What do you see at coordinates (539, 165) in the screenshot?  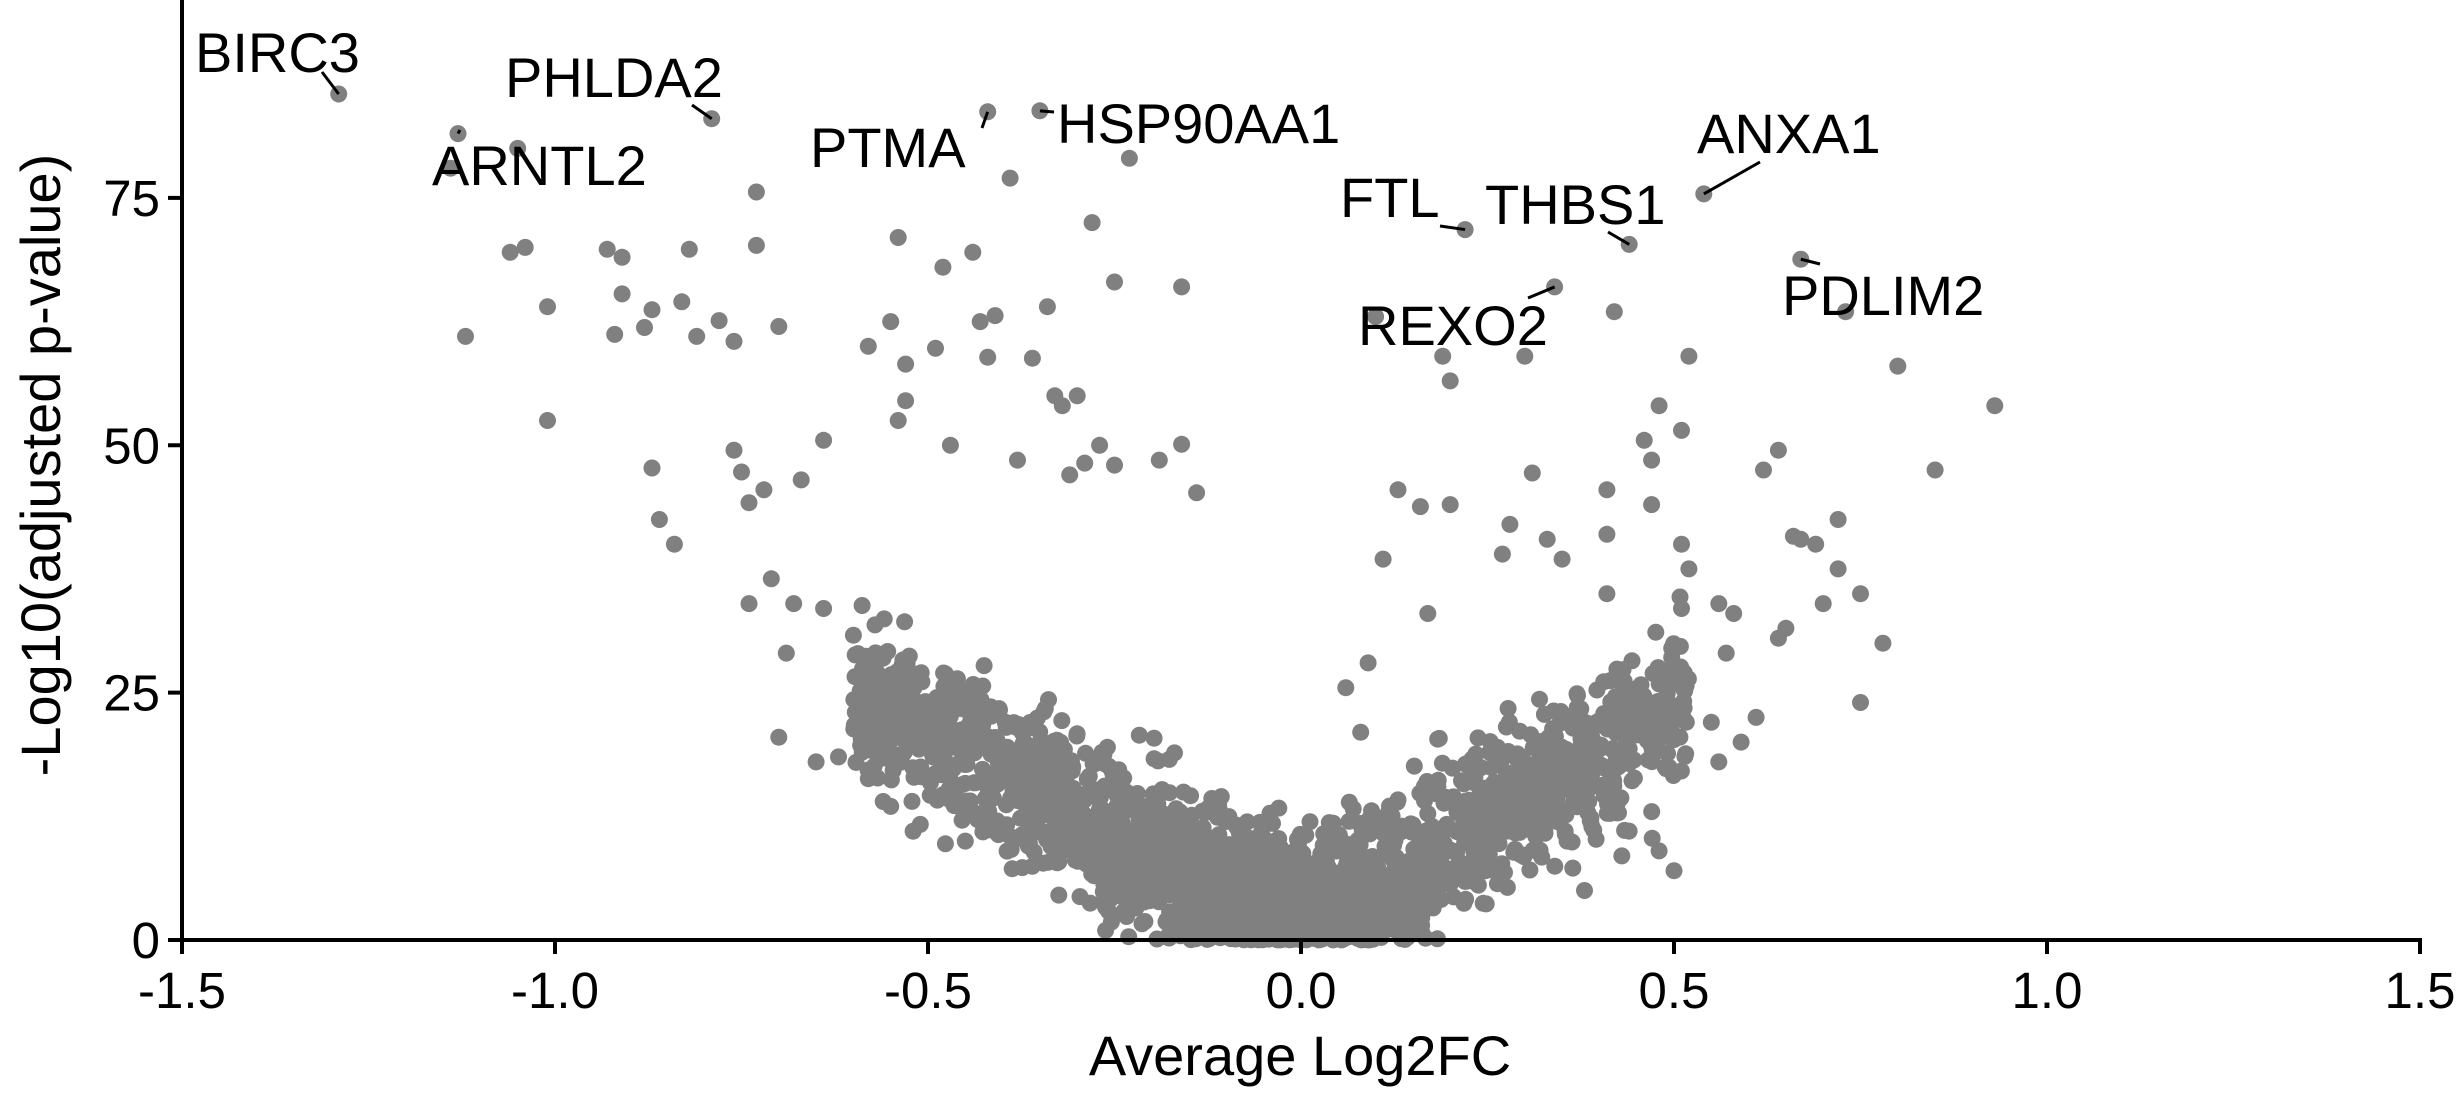 I see `gene-label-arntl2: ARNTL2` at bounding box center [539, 165].